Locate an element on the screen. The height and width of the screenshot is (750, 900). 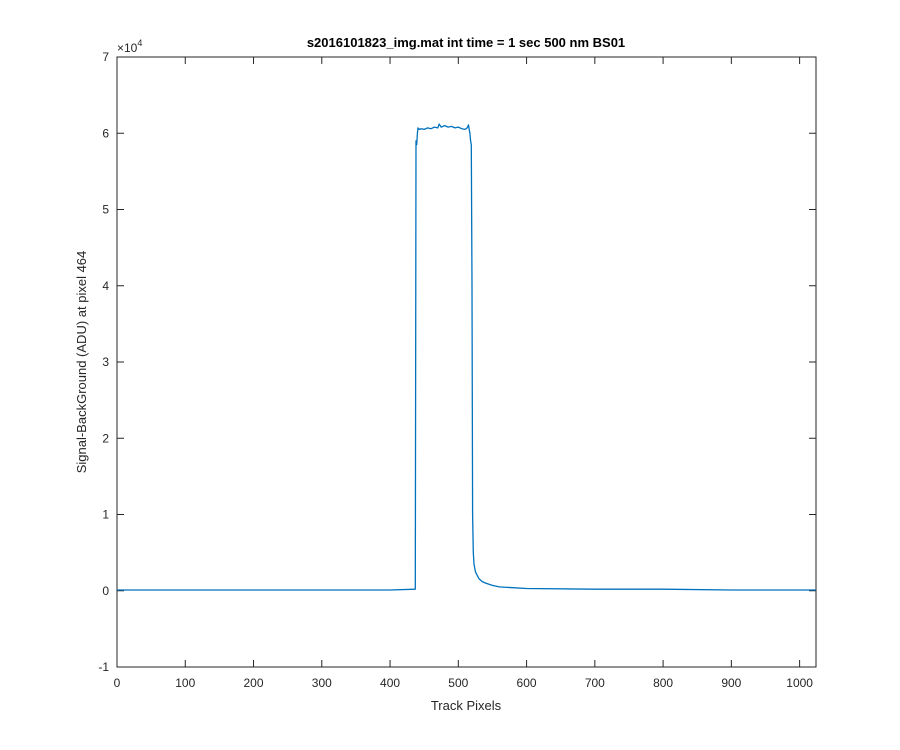
y-tick-label: 6 is located at coordinates (105, 133).